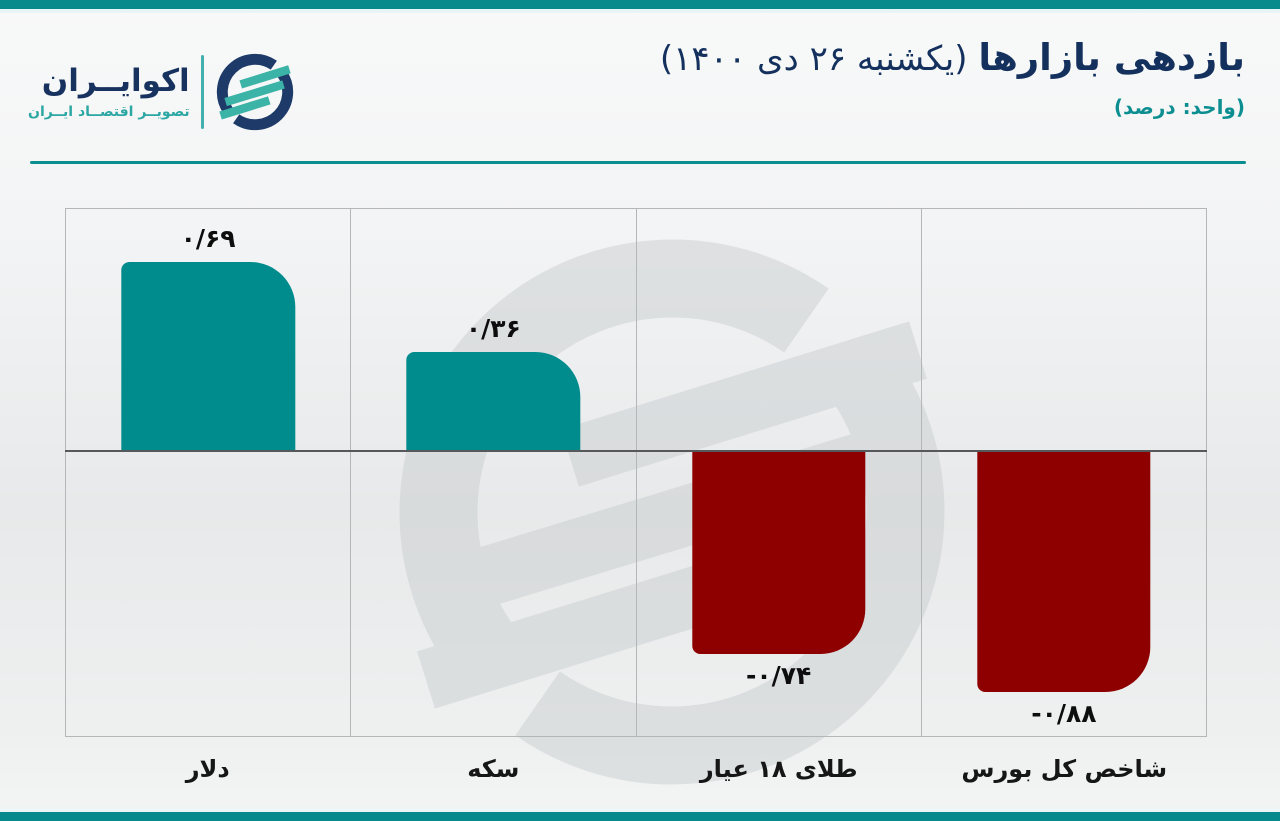 The height and width of the screenshot is (821, 1280). I want to click on zero-baseline, so click(636, 451).